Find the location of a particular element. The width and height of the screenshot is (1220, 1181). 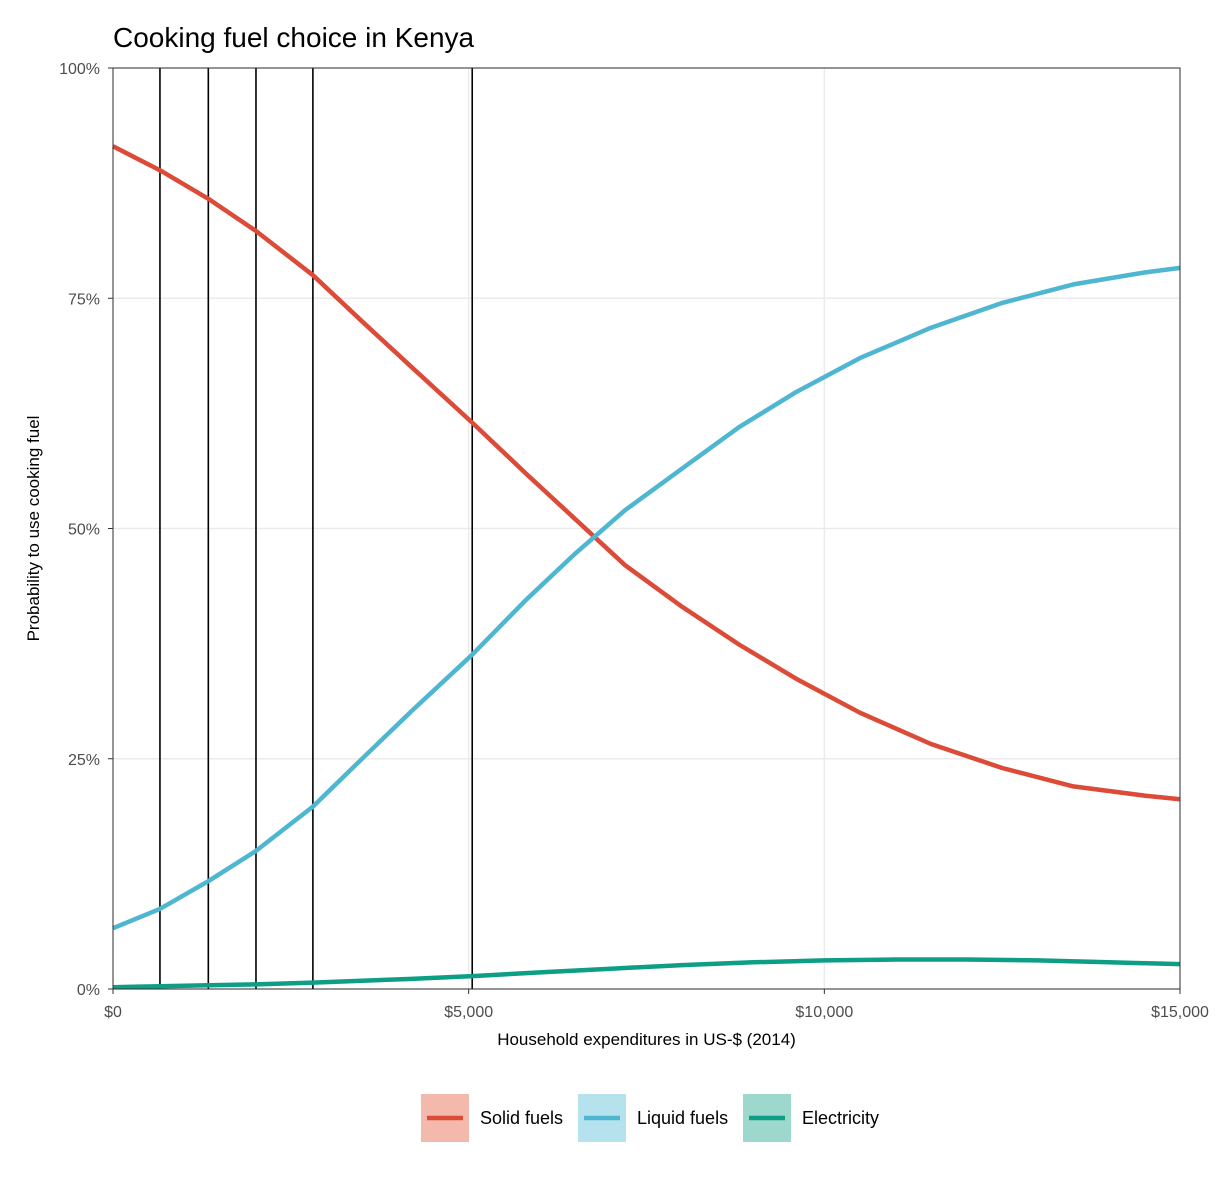

legend-label: Electricity is located at coordinates (840, 1118).